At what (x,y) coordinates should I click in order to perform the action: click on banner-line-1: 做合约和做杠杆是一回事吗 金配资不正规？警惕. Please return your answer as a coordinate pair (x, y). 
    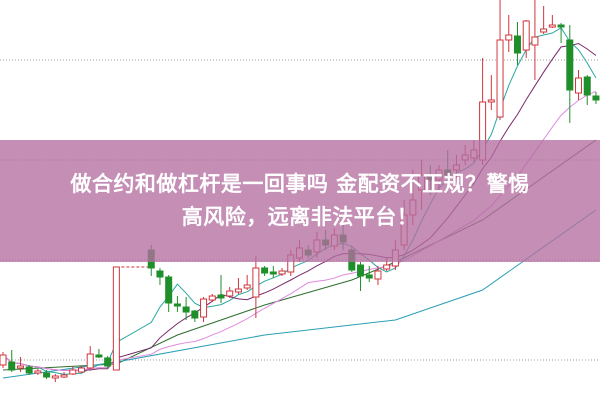
    Looking at the image, I should click on (300, 184).